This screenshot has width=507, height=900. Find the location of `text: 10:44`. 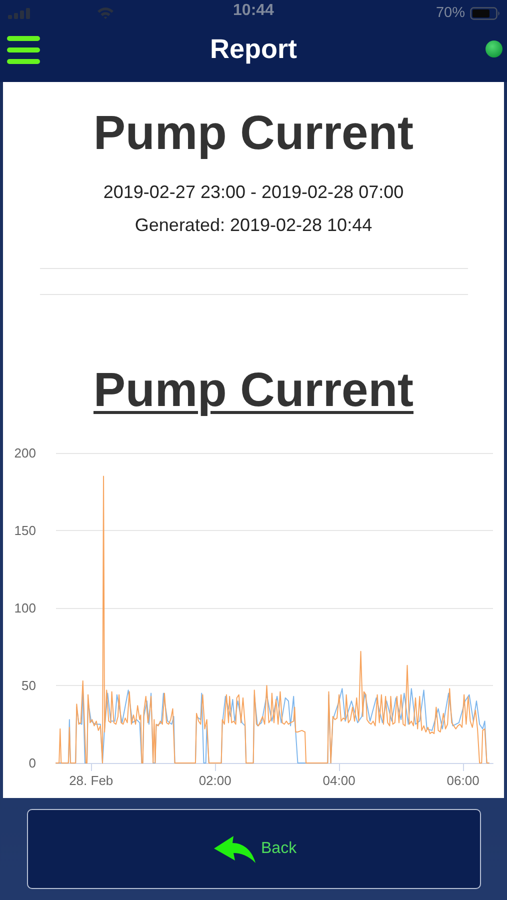

text: 10:44 is located at coordinates (253, 10).